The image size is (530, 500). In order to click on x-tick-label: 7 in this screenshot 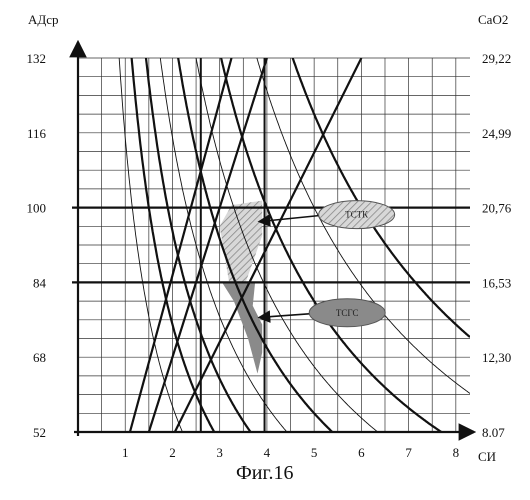, I will do `click(408, 452)`.